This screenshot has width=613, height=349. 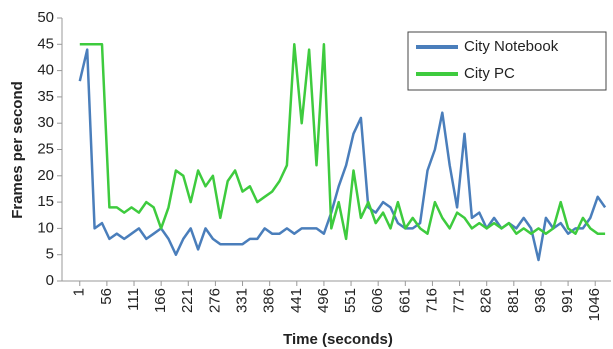 What do you see at coordinates (323, 300) in the screenshot?
I see `x-tick-label: 496` at bounding box center [323, 300].